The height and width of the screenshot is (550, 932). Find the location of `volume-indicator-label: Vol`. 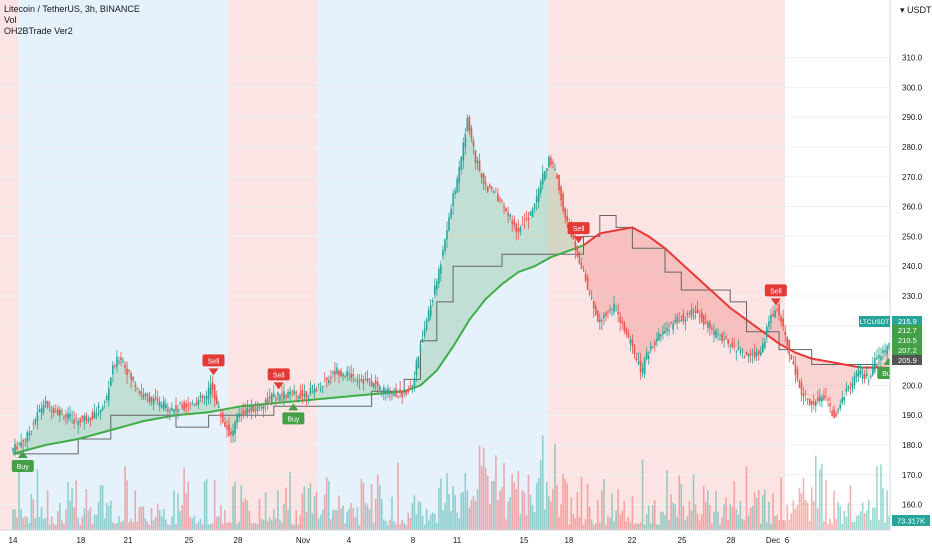

volume-indicator-label: Vol is located at coordinates (10, 20).